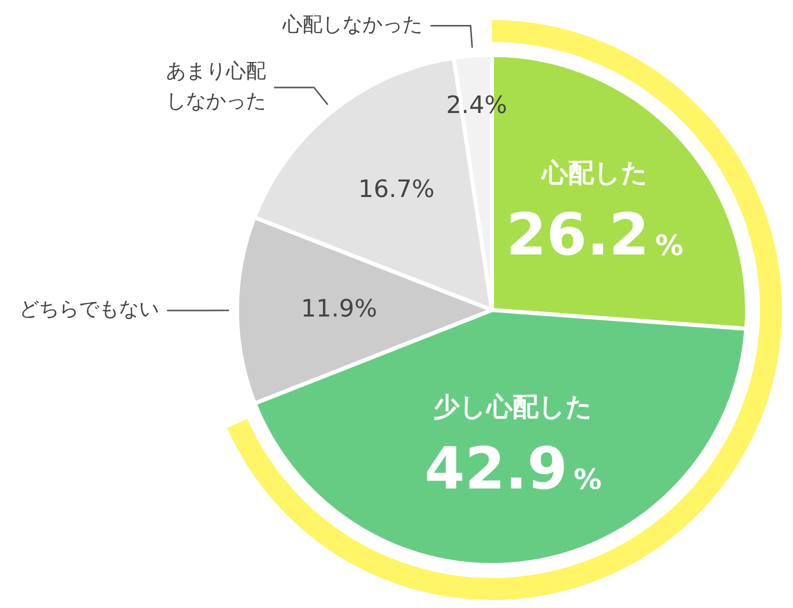  What do you see at coordinates (339, 308) in the screenshot?
I see `data-label: 11.9%` at bounding box center [339, 308].